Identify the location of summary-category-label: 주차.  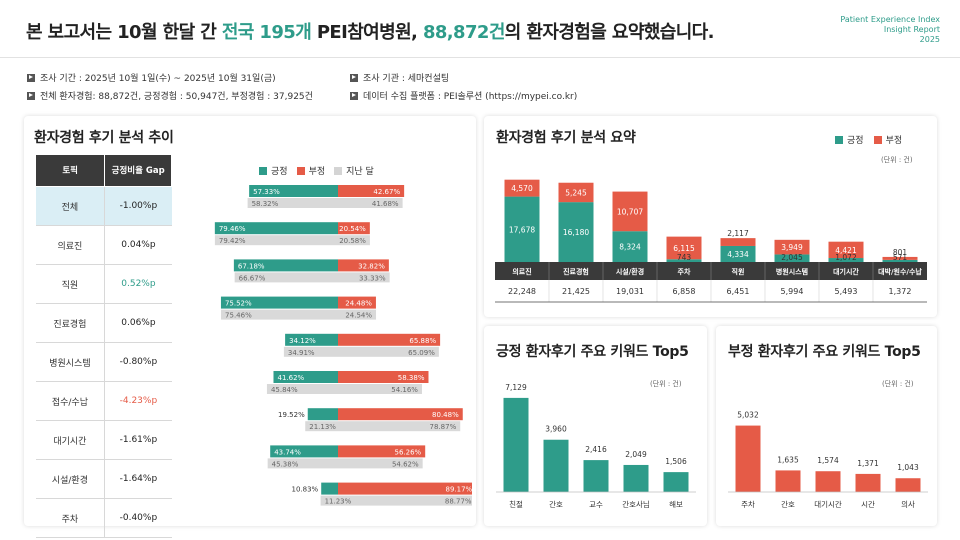
(684, 271).